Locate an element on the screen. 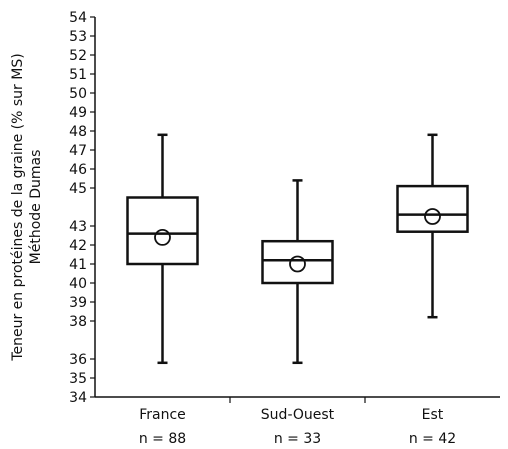  x-axis: France n = 88 Sud-Ouest n = 33 Est n = 42 is located at coordinates (297, 421).